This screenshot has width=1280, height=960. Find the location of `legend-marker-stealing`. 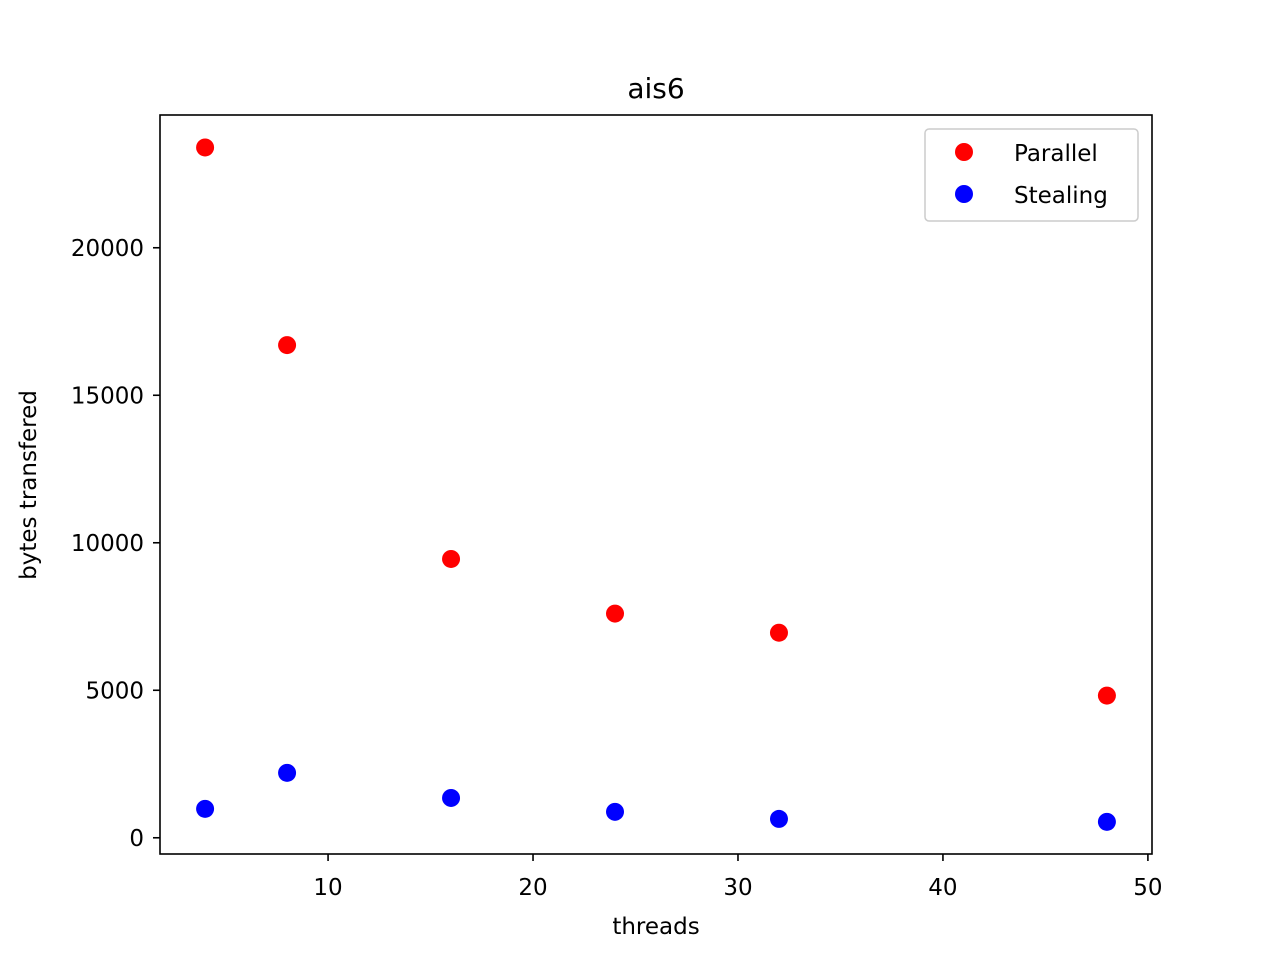

legend-marker-stealing is located at coordinates (964, 194).